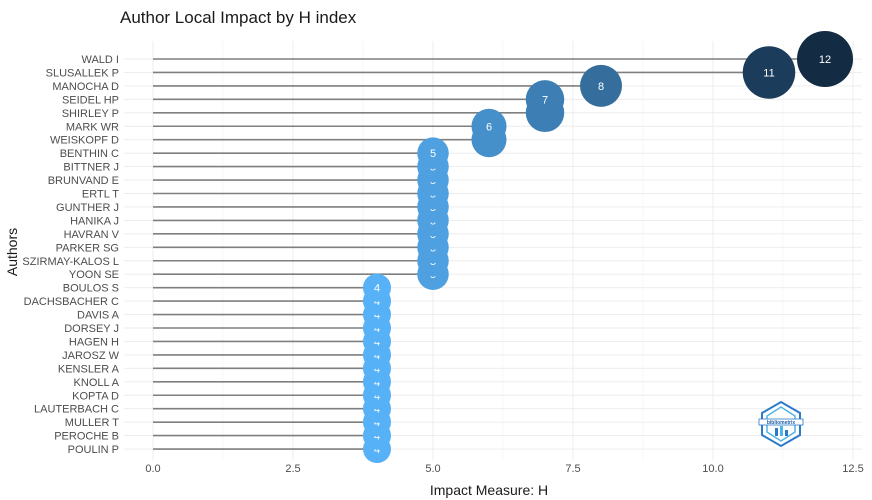 The image size is (872, 500). What do you see at coordinates (90, 356) in the screenshot?
I see `y-tick-label: JAROSZ W` at bounding box center [90, 356].